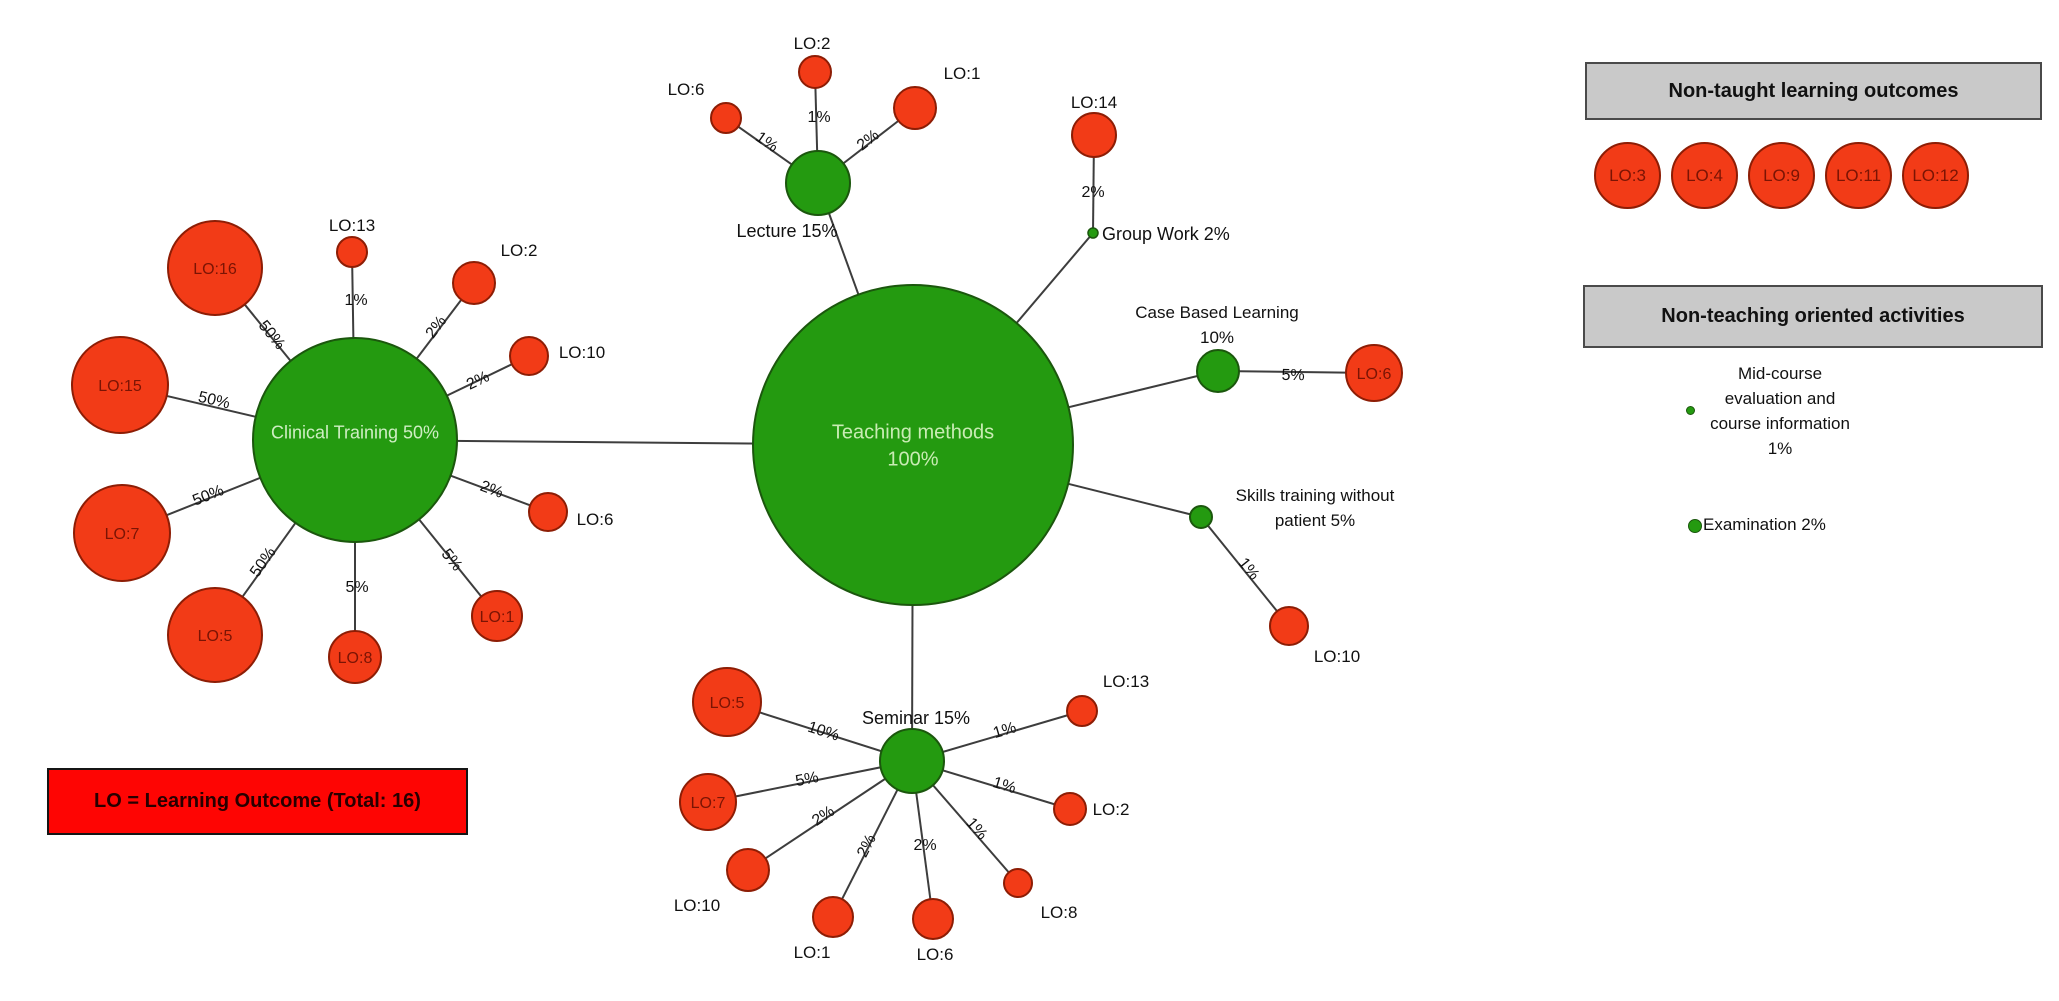 The width and height of the screenshot is (2059, 1001). What do you see at coordinates (263, 562) in the screenshot?
I see `edge-label-clinical-cl-lo5: 50%` at bounding box center [263, 562].